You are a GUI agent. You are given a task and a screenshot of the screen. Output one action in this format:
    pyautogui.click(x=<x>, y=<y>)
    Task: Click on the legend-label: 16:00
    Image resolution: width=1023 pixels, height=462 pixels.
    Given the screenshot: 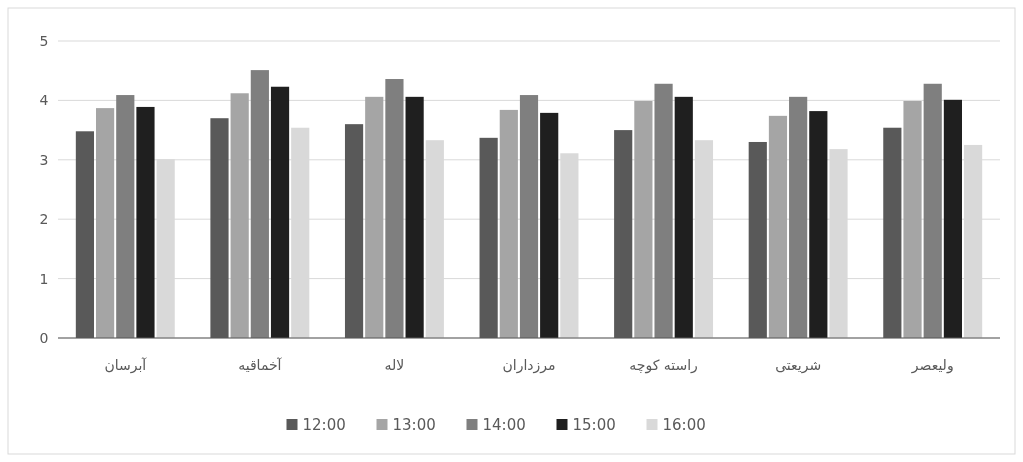 What is the action you would take?
    pyautogui.click(x=684, y=425)
    